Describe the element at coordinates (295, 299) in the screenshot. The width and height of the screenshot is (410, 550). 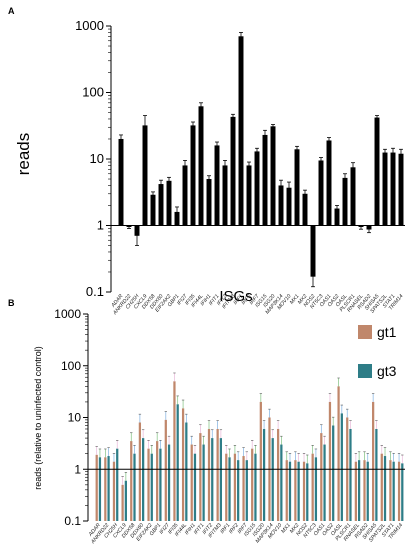
I see `panel-a-x-tick-label: MX1` at that location.